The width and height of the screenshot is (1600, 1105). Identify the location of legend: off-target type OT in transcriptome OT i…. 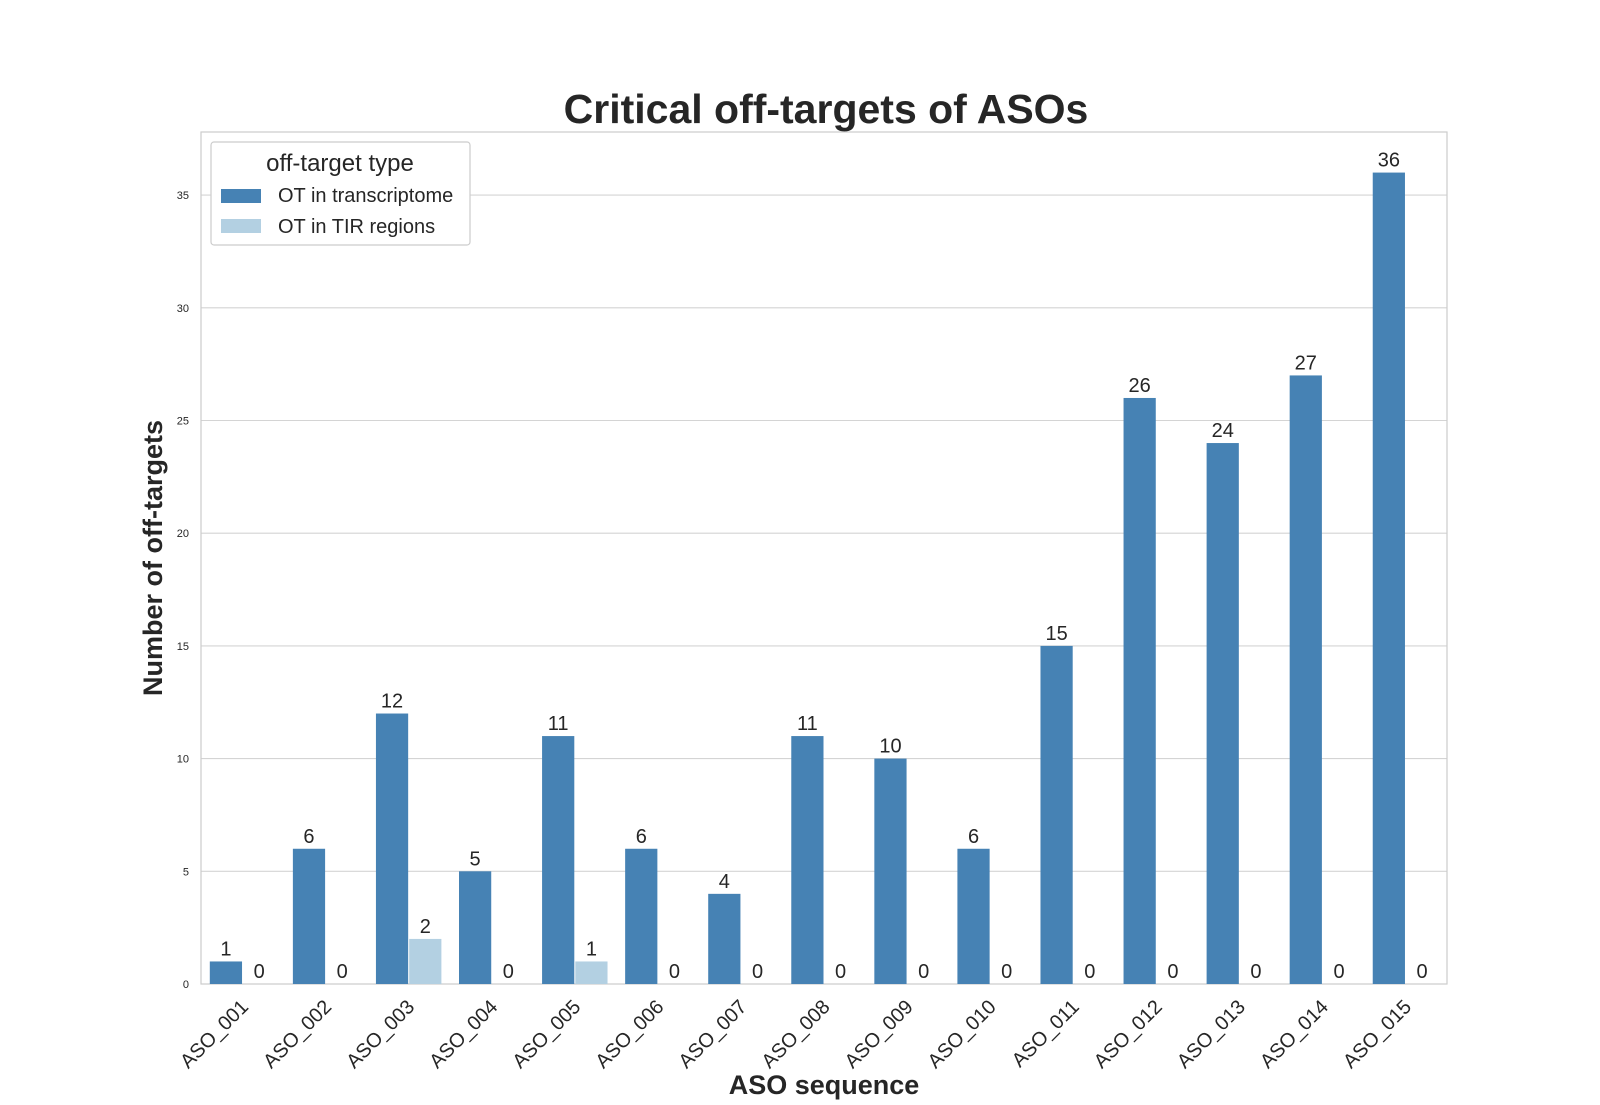
(340, 193).